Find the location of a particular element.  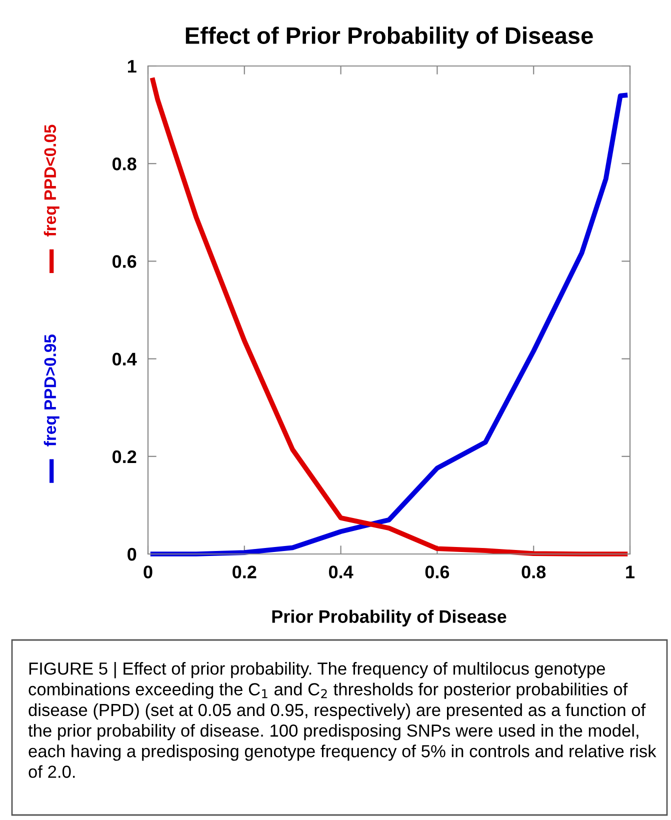

x-tick-label: 0.6 is located at coordinates (437, 572).